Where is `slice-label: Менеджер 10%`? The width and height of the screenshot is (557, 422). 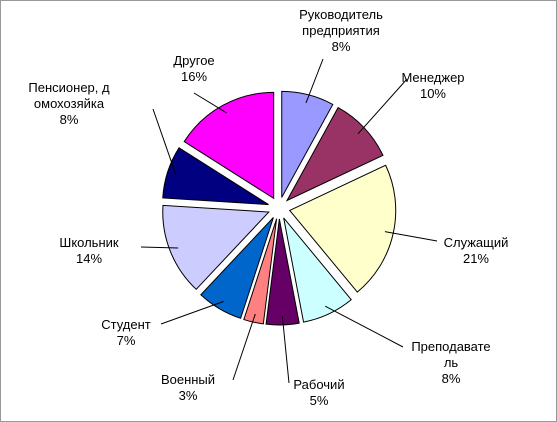
slice-label: Менеджер 10% is located at coordinates (432, 86).